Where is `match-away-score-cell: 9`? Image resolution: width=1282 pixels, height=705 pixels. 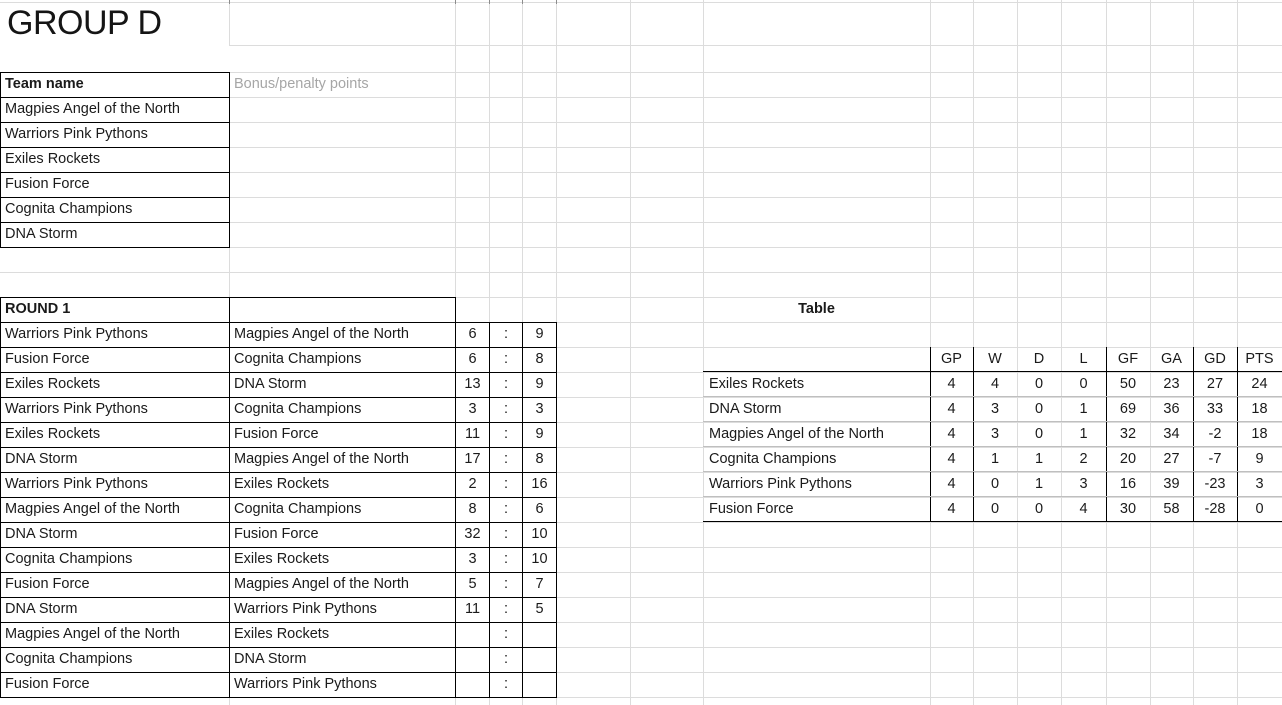
match-away-score-cell: 9 is located at coordinates (539, 434).